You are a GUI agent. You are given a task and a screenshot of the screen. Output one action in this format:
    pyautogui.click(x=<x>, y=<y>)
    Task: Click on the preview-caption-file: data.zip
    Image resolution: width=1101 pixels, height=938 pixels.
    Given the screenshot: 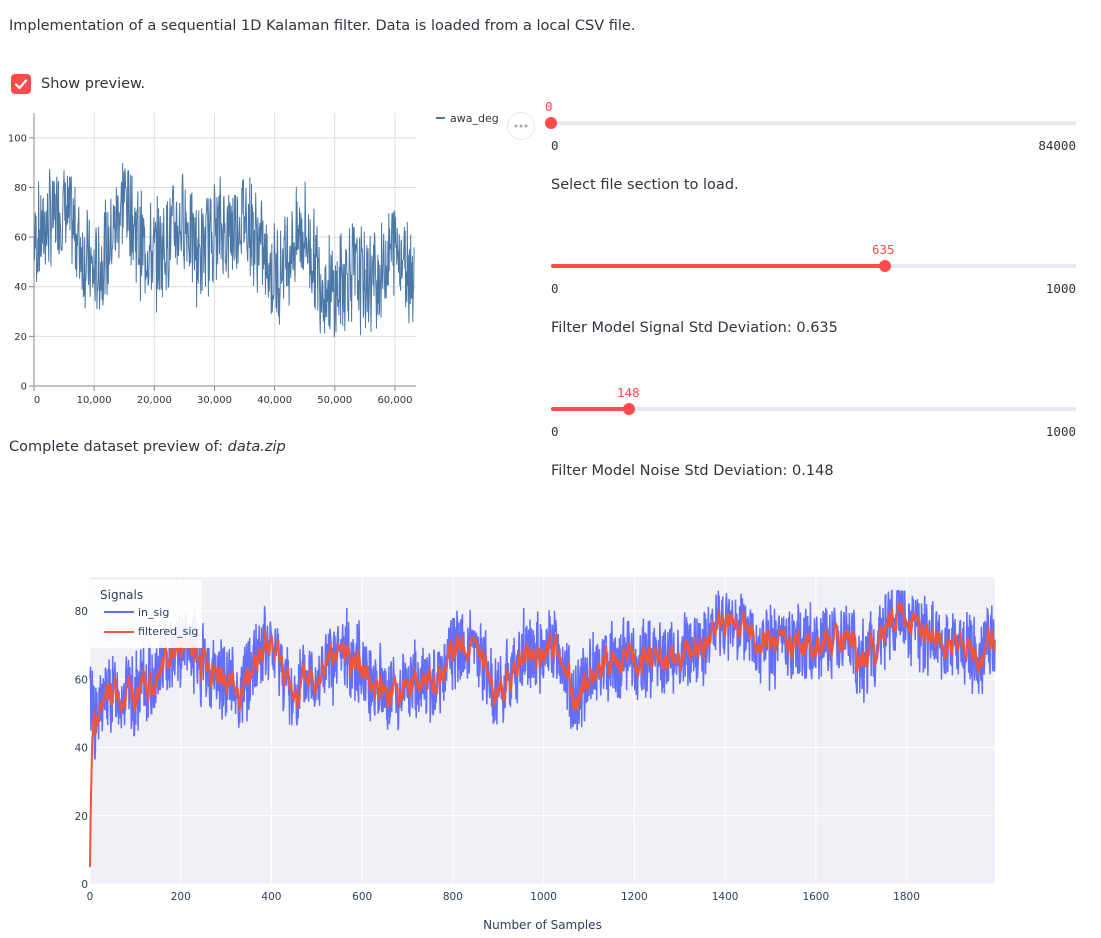 What is the action you would take?
    pyautogui.click(x=256, y=447)
    